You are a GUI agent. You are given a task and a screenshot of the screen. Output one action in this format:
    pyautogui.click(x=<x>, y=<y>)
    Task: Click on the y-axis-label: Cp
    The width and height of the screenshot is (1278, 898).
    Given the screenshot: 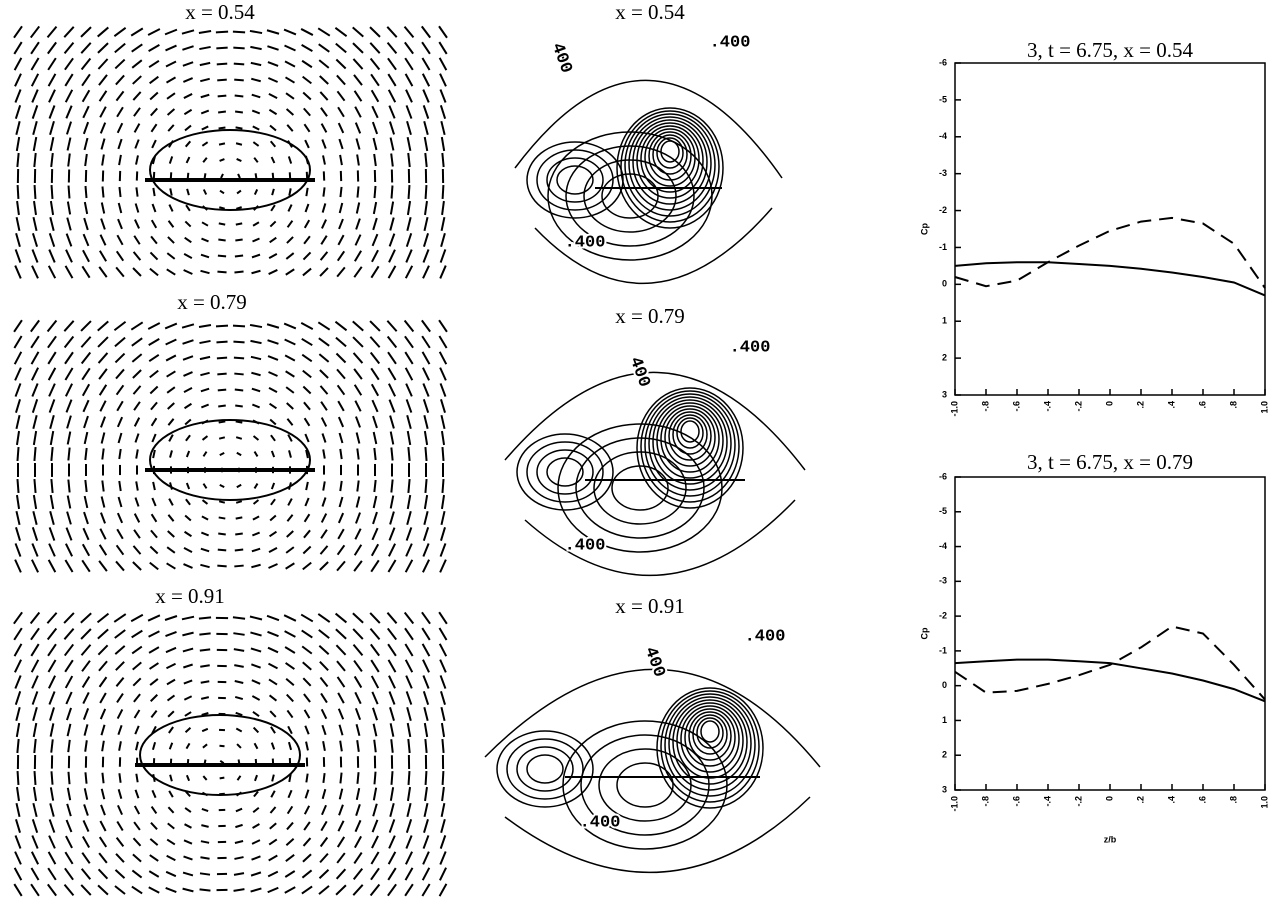 What is the action you would take?
    pyautogui.click(x=924, y=633)
    